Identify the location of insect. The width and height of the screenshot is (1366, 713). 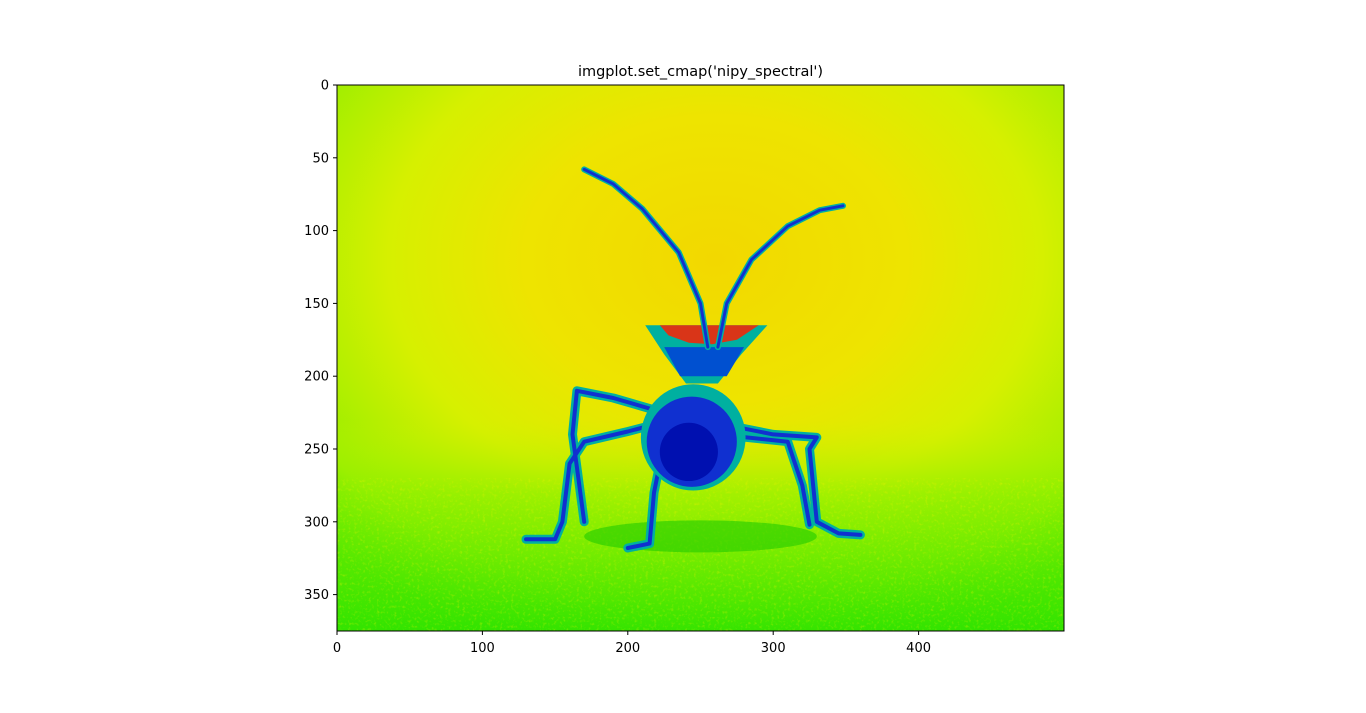
(693, 359).